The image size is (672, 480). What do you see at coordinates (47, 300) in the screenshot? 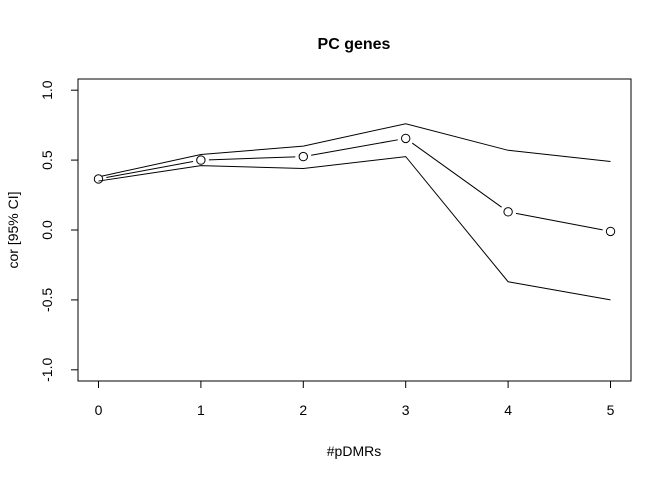
I see `y-tick-label: -0.5` at bounding box center [47, 300].